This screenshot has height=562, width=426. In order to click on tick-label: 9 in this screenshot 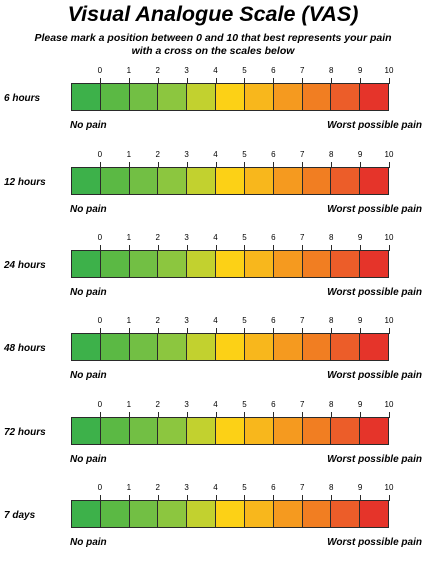, I will do `click(360, 404)`.